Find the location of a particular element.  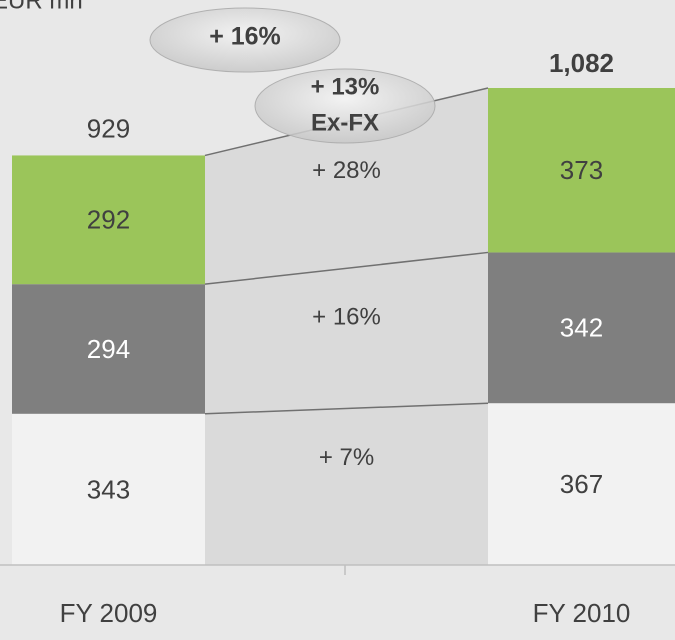

segment-label: 373 is located at coordinates (581, 170).